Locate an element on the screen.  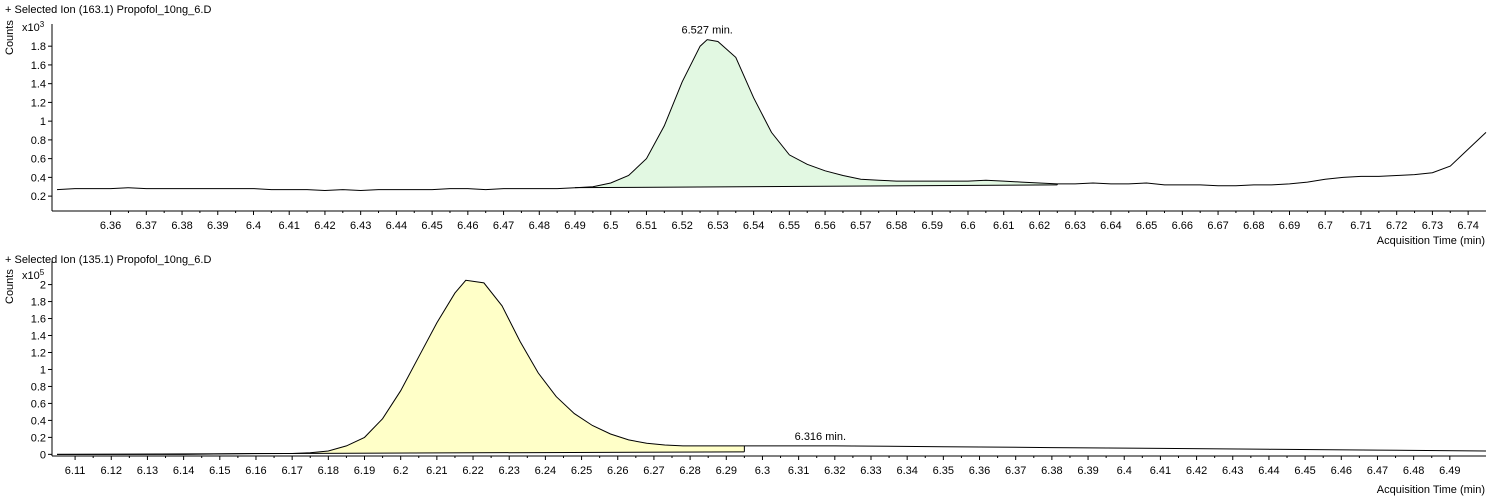
x-tick-label: 6.31 is located at coordinates (798, 471).